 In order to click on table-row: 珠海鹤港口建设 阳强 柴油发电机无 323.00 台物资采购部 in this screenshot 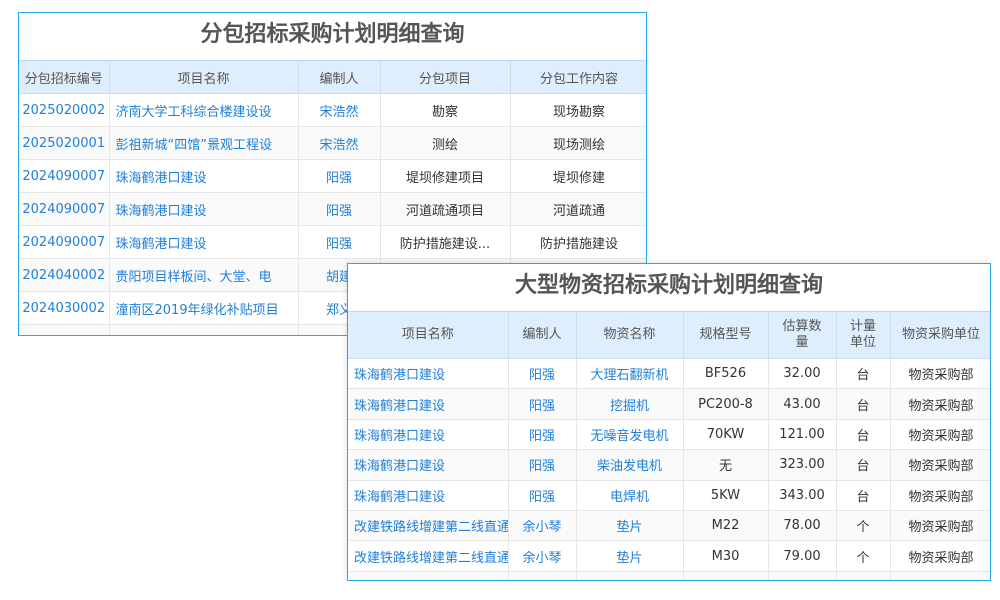, I will do `click(669, 465)`.